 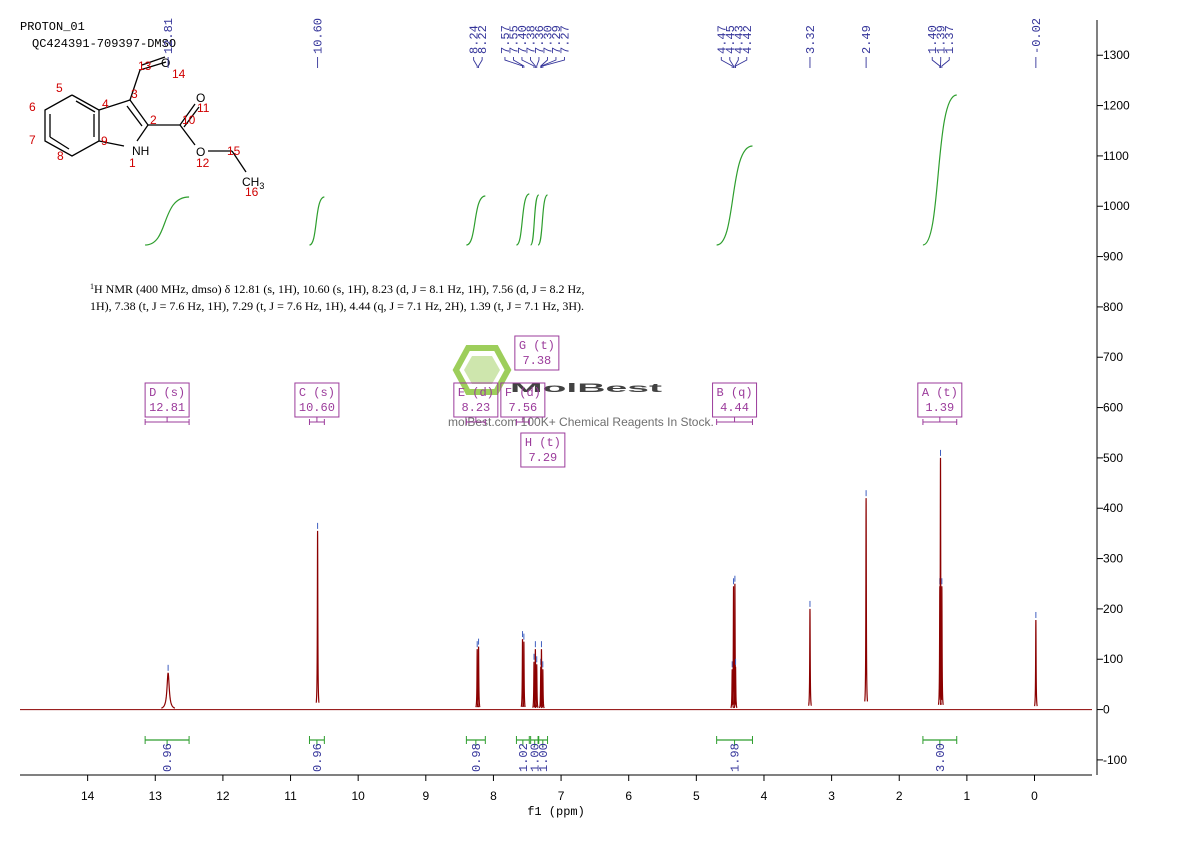 I want to click on atom-number: 16, so click(x=252, y=192).